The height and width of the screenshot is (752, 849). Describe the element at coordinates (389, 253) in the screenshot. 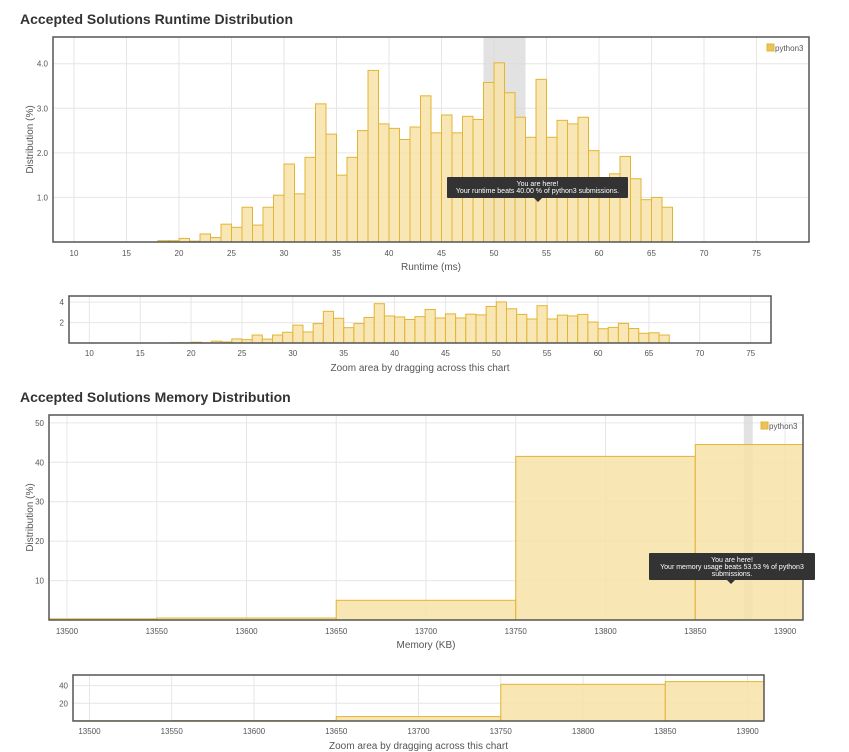

I see `runtime_main-x-tick-label: 40` at that location.